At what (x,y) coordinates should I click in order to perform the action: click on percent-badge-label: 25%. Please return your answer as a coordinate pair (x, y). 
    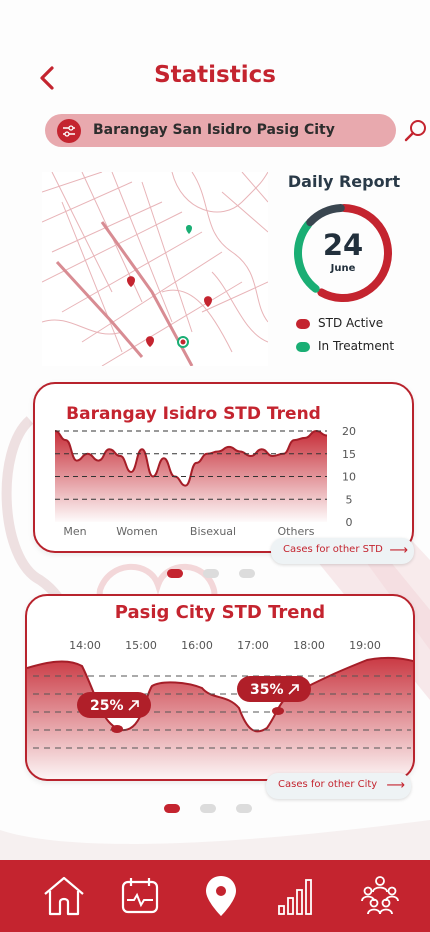
    Looking at the image, I should click on (107, 706).